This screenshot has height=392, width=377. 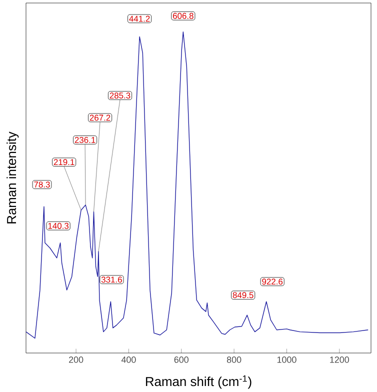 What do you see at coordinates (120, 95) in the screenshot?
I see `annotation: 285.3` at bounding box center [120, 95].